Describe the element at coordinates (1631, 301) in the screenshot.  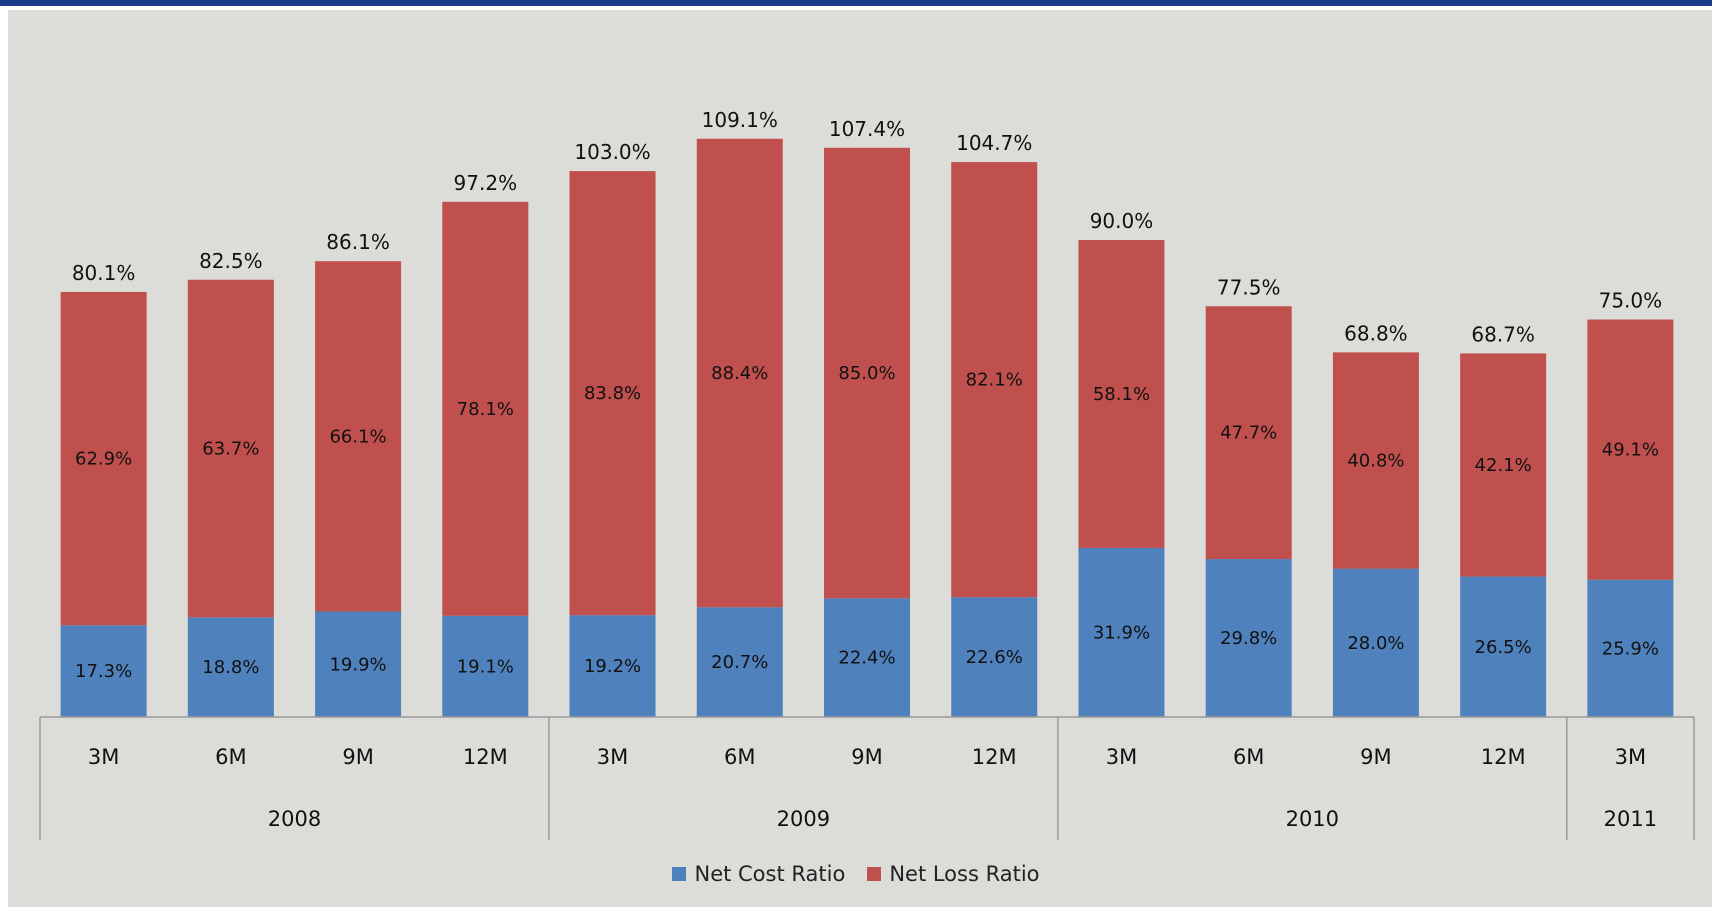
I see `total-label: 75.0%` at that location.